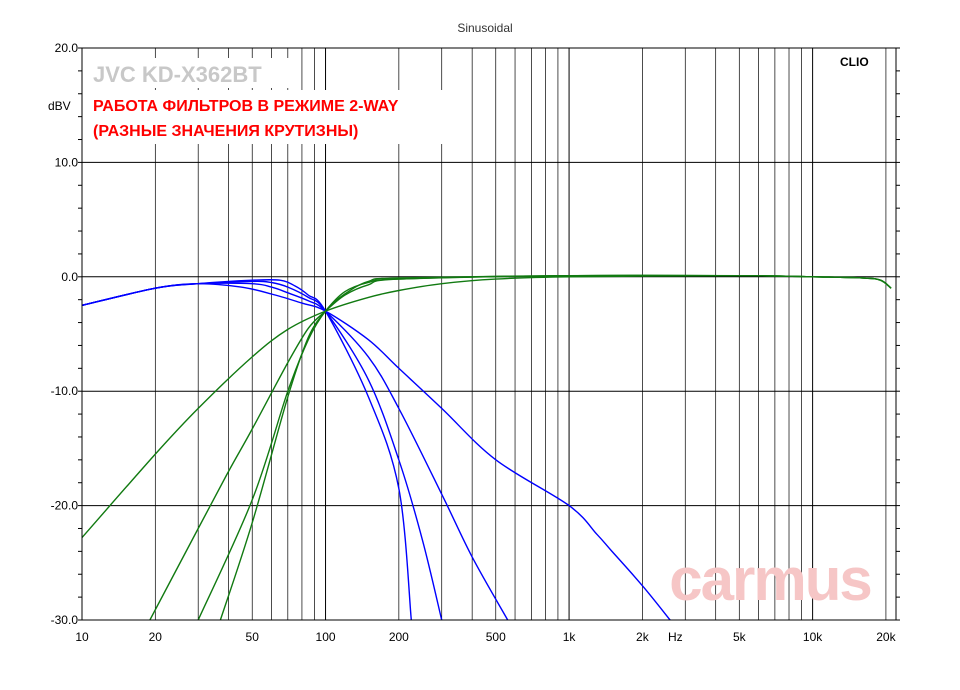 The width and height of the screenshot is (960, 690). What do you see at coordinates (225, 131) in the screenshot?
I see `overlay-subtitle-line2: (РАЗНЫЕ ЗНАЧЕНИЯ КРУТИЗНЫ)` at bounding box center [225, 131].